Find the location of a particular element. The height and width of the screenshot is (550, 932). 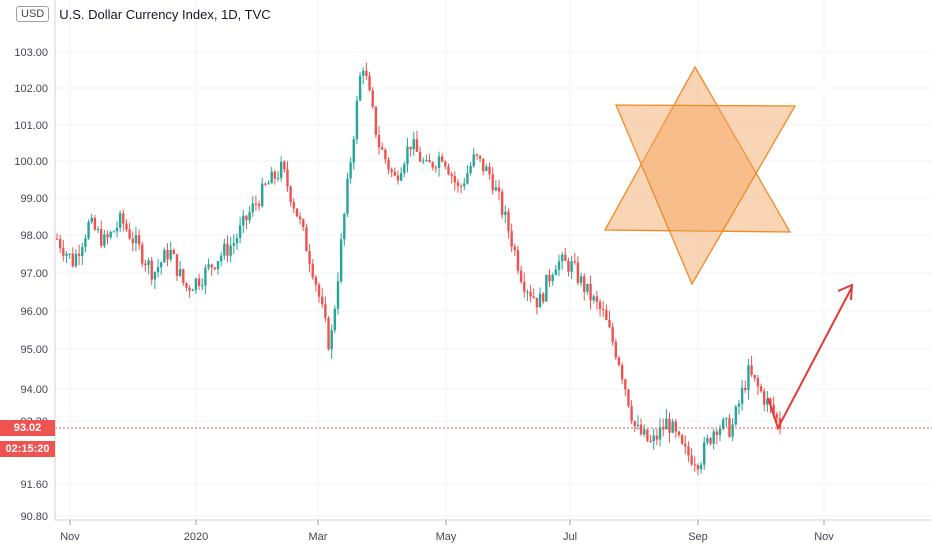

y-tick-label: 97.00 is located at coordinates (34, 274).